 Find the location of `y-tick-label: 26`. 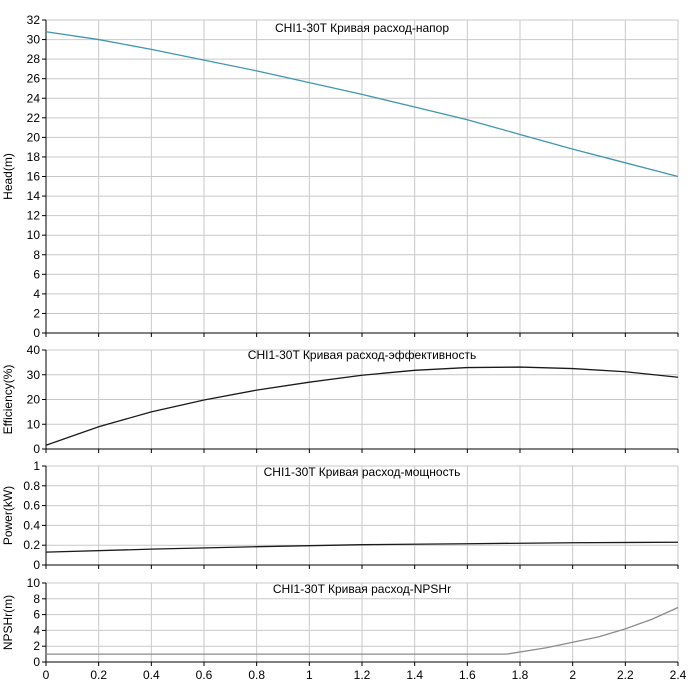

y-tick-label: 26 is located at coordinates (34, 79).